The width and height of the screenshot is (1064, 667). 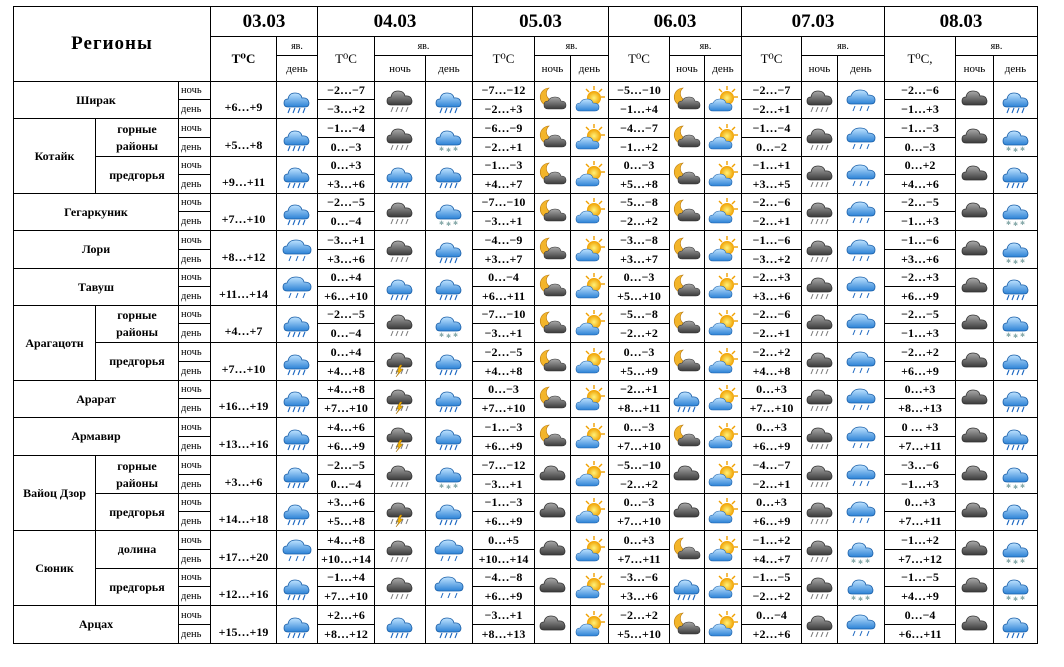 What do you see at coordinates (771, 615) in the screenshot?
I see `temp-night: 0…−4` at bounding box center [771, 615].